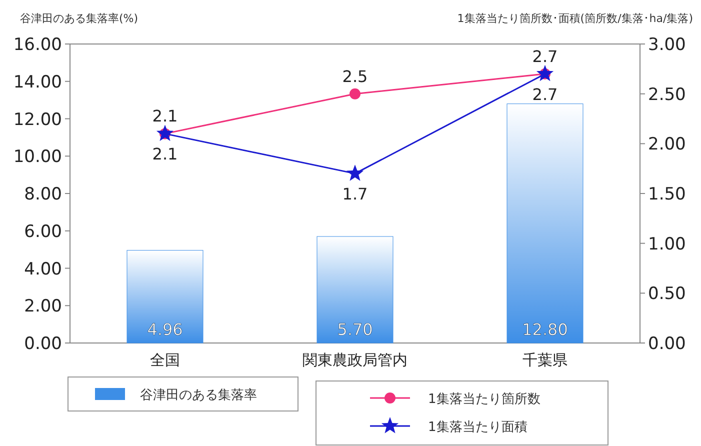  Describe the element at coordinates (43, 232) in the screenshot. I see `y-tick-label: 6.00` at that location.